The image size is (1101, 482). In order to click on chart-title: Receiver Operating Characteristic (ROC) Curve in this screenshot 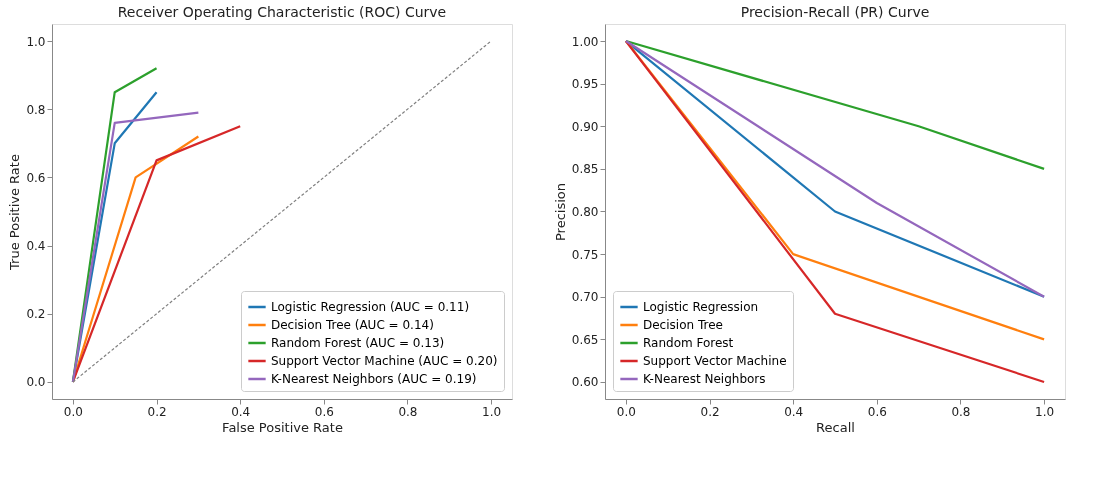, I will do `click(282, 12)`.